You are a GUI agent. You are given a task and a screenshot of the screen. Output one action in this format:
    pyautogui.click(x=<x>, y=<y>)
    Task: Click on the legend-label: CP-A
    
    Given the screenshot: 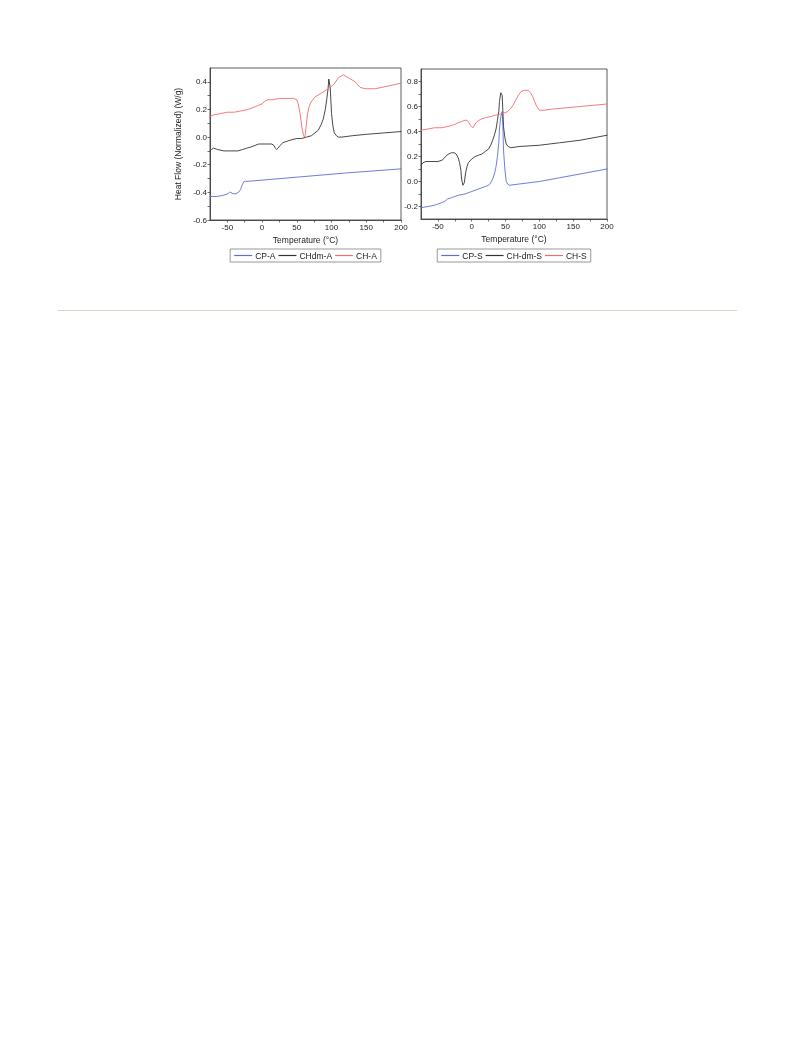 What is the action you would take?
    pyautogui.click(x=265, y=255)
    